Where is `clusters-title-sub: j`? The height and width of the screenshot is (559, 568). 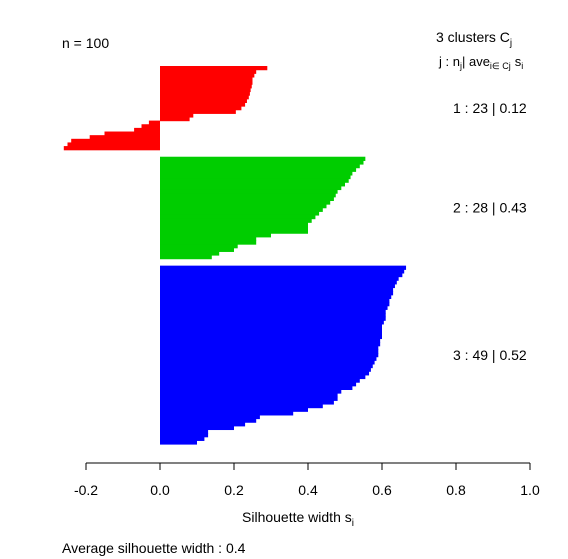 clusters-title-sub: j is located at coordinates (510, 43).